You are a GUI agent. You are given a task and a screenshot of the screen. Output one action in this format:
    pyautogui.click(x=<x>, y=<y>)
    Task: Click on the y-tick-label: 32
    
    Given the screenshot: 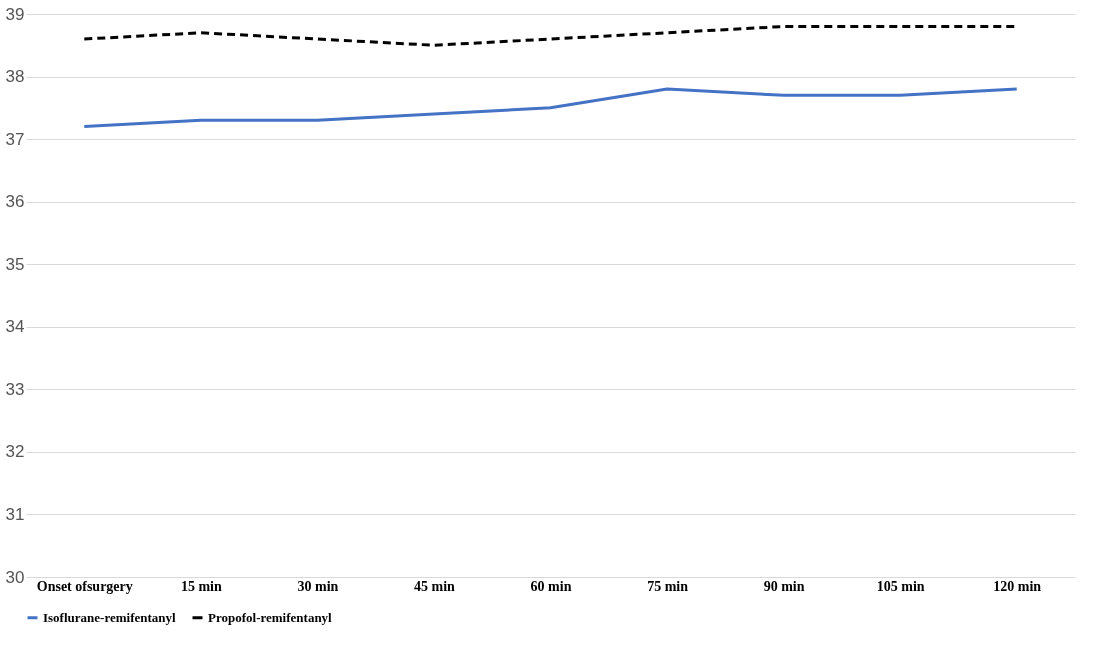 What is the action you would take?
    pyautogui.click(x=15, y=452)
    